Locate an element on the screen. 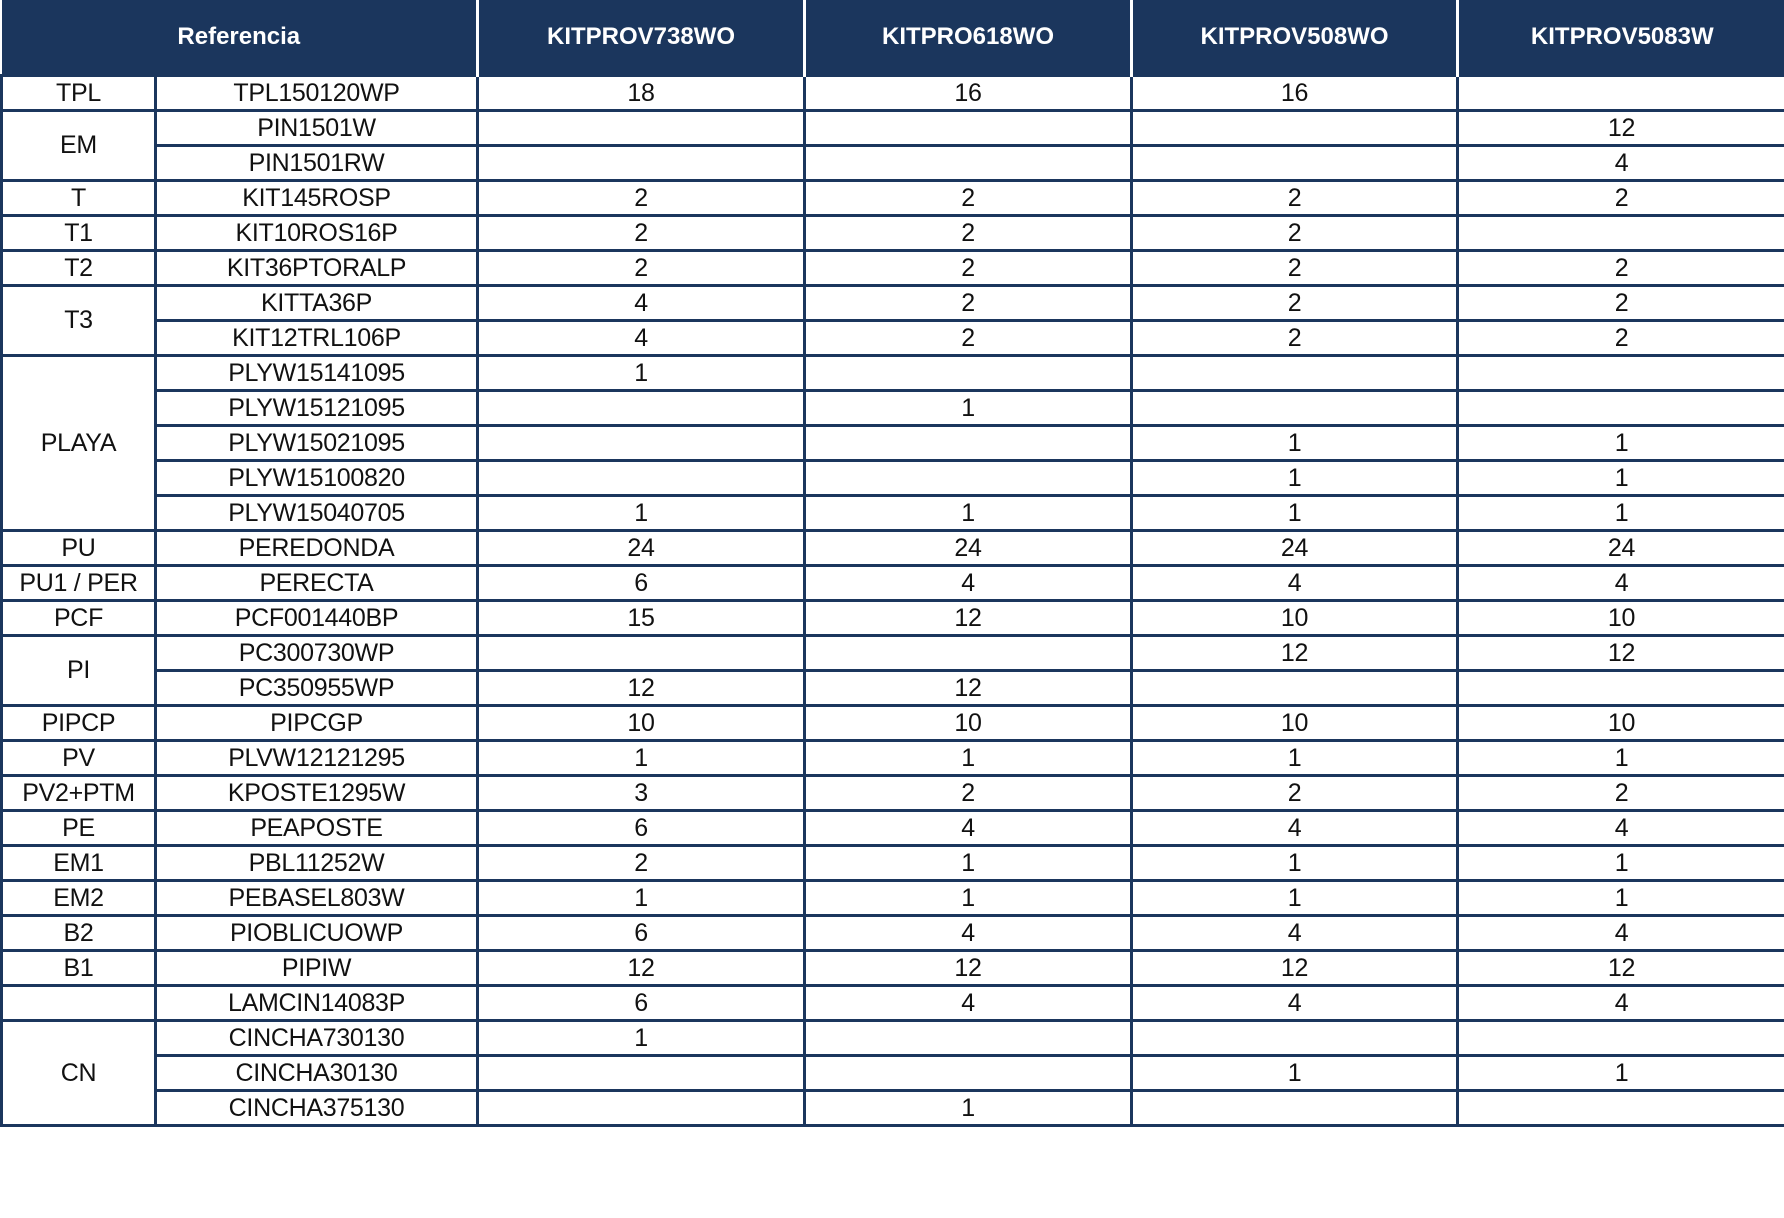  table-row: PU PEREDONDA 24 24 24 24 is located at coordinates (892, 548).